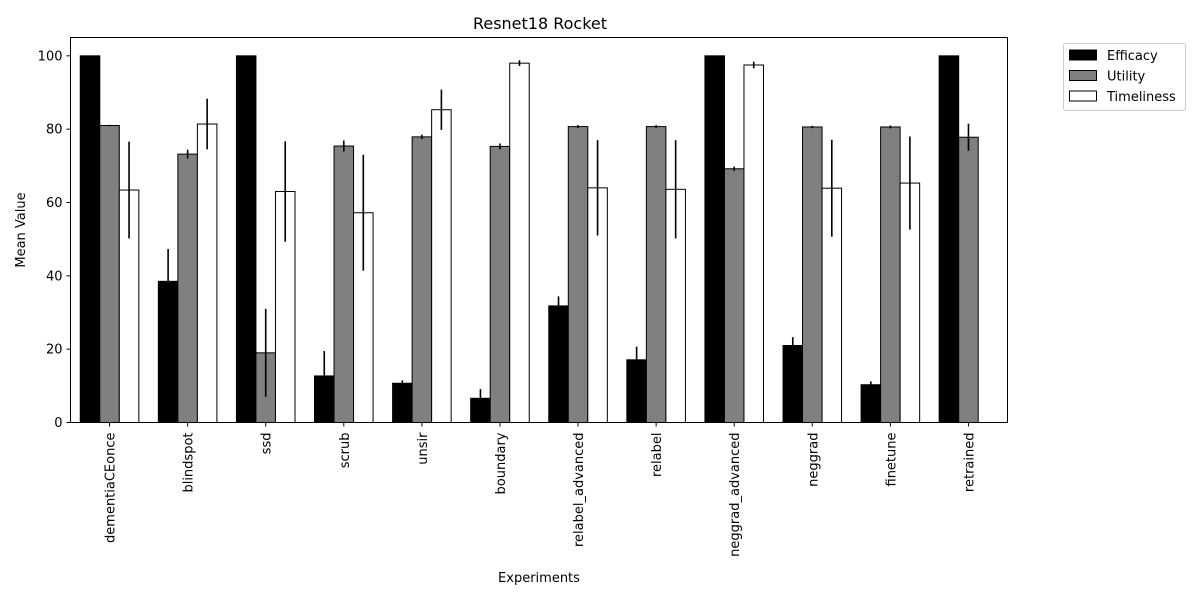 The width and height of the screenshot is (1200, 604). I want to click on bar-timeliness-blindspot, so click(207, 273).